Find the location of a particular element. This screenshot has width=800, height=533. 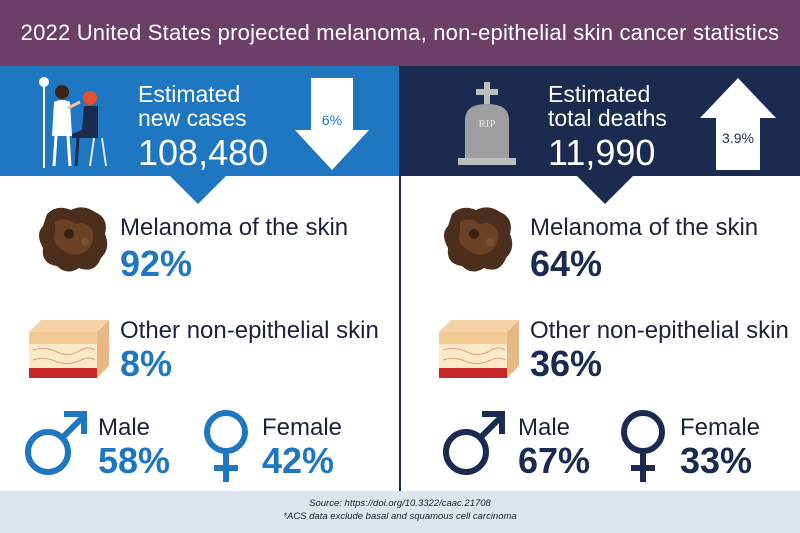

total-deaths-male-label: Male is located at coordinates (544, 427).